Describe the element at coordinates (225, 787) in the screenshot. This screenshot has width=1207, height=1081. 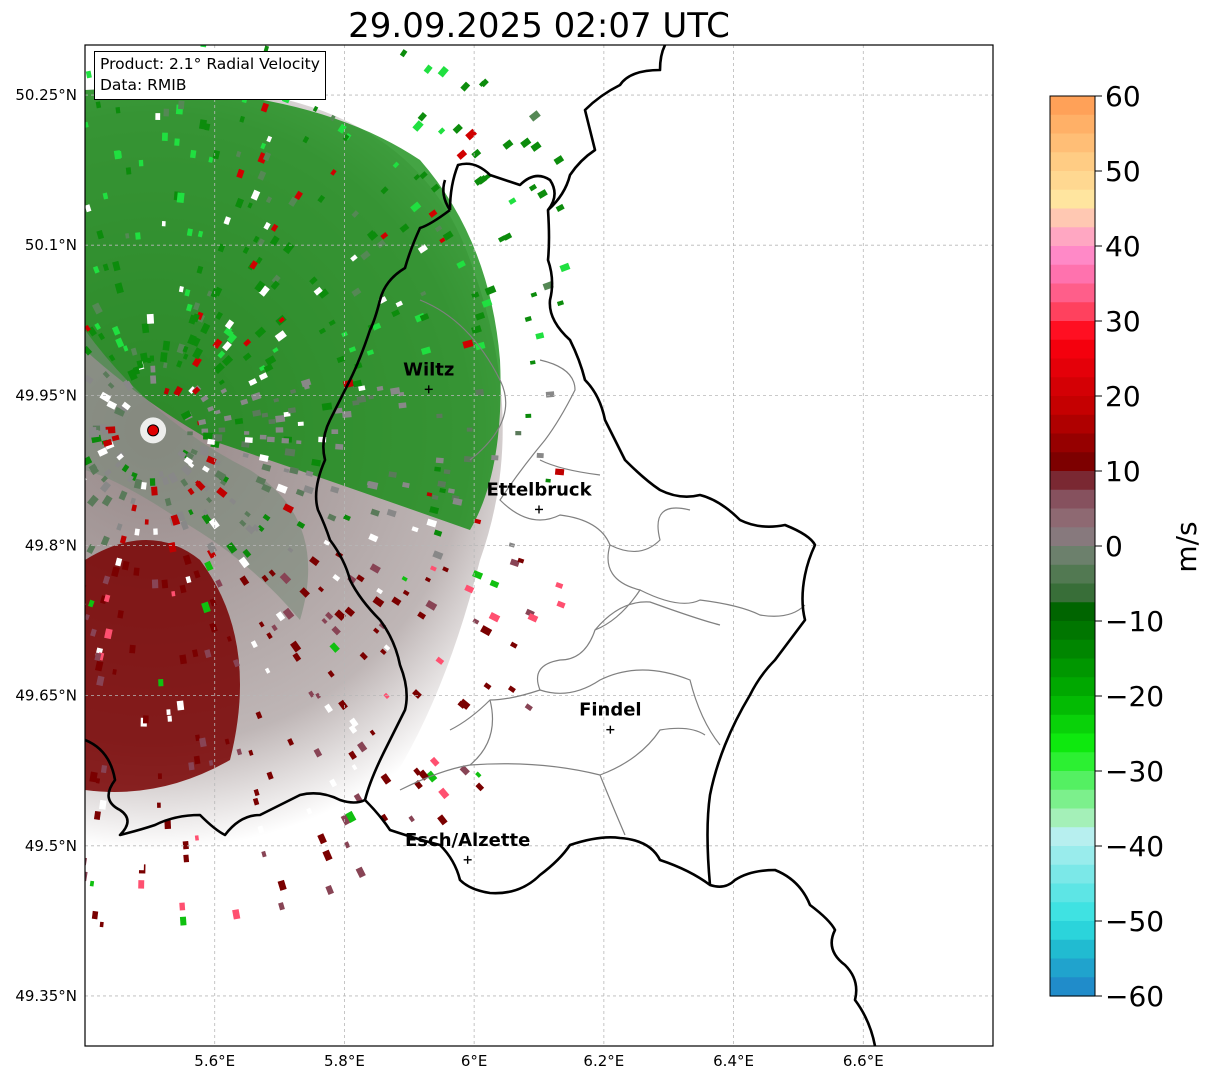
I see `country-border-belgium-france` at that location.